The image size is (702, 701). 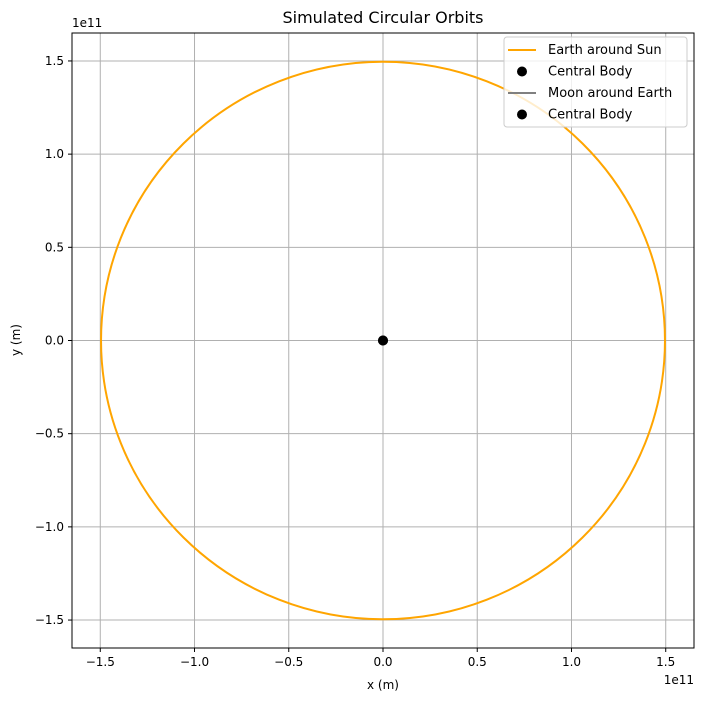 I want to click on x-axis-offset-label: 1e11, so click(x=679, y=680).